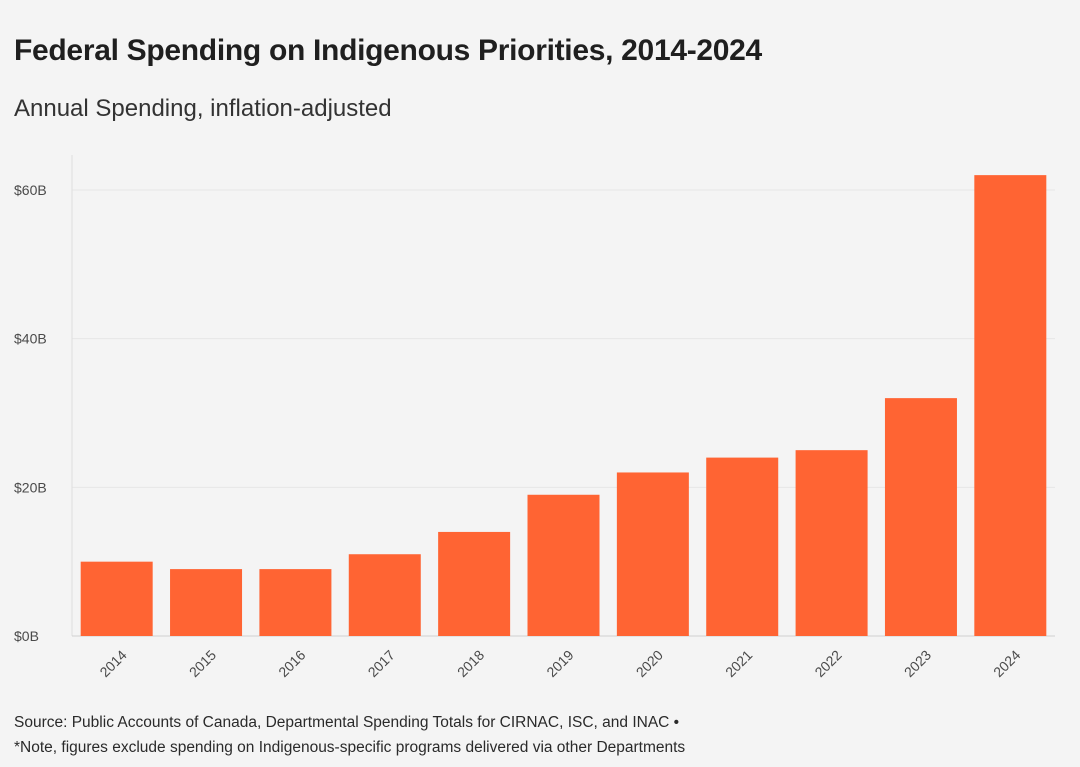 The image size is (1080, 767). I want to click on bar-2021, so click(742, 546).